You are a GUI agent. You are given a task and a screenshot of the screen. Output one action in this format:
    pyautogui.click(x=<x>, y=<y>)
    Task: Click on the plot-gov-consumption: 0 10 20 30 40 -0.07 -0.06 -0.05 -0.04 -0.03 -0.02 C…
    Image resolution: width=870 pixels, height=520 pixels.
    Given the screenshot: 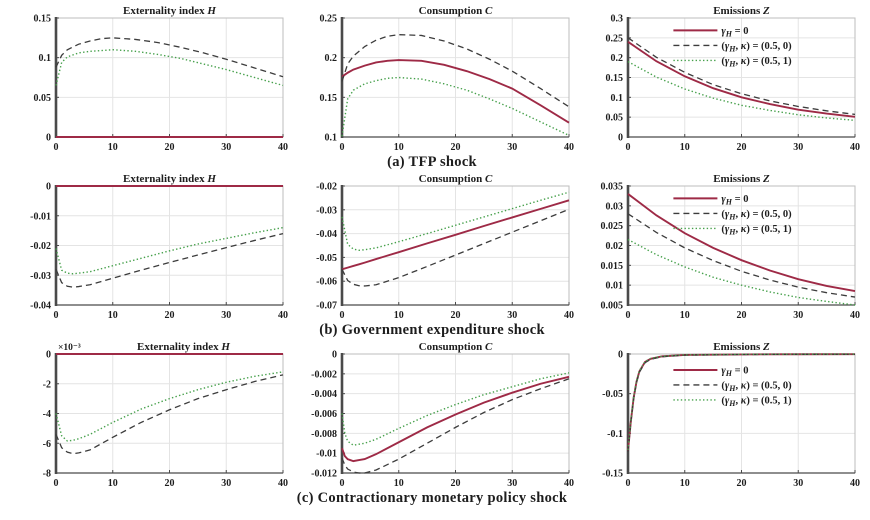 What is the action you would take?
    pyautogui.click(x=434, y=247)
    